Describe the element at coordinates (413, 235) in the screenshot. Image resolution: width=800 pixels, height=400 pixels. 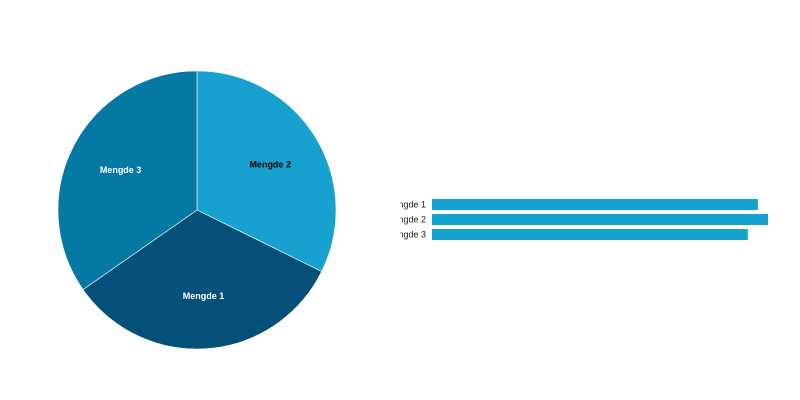
I see `bar-label-mengde-3: Mengde 3` at that location.